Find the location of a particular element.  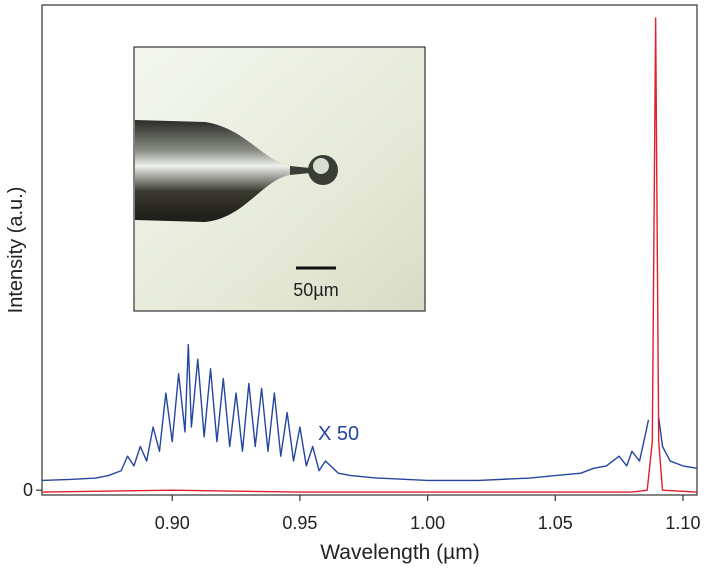

x-tick-label: 1.00 is located at coordinates (427, 523).